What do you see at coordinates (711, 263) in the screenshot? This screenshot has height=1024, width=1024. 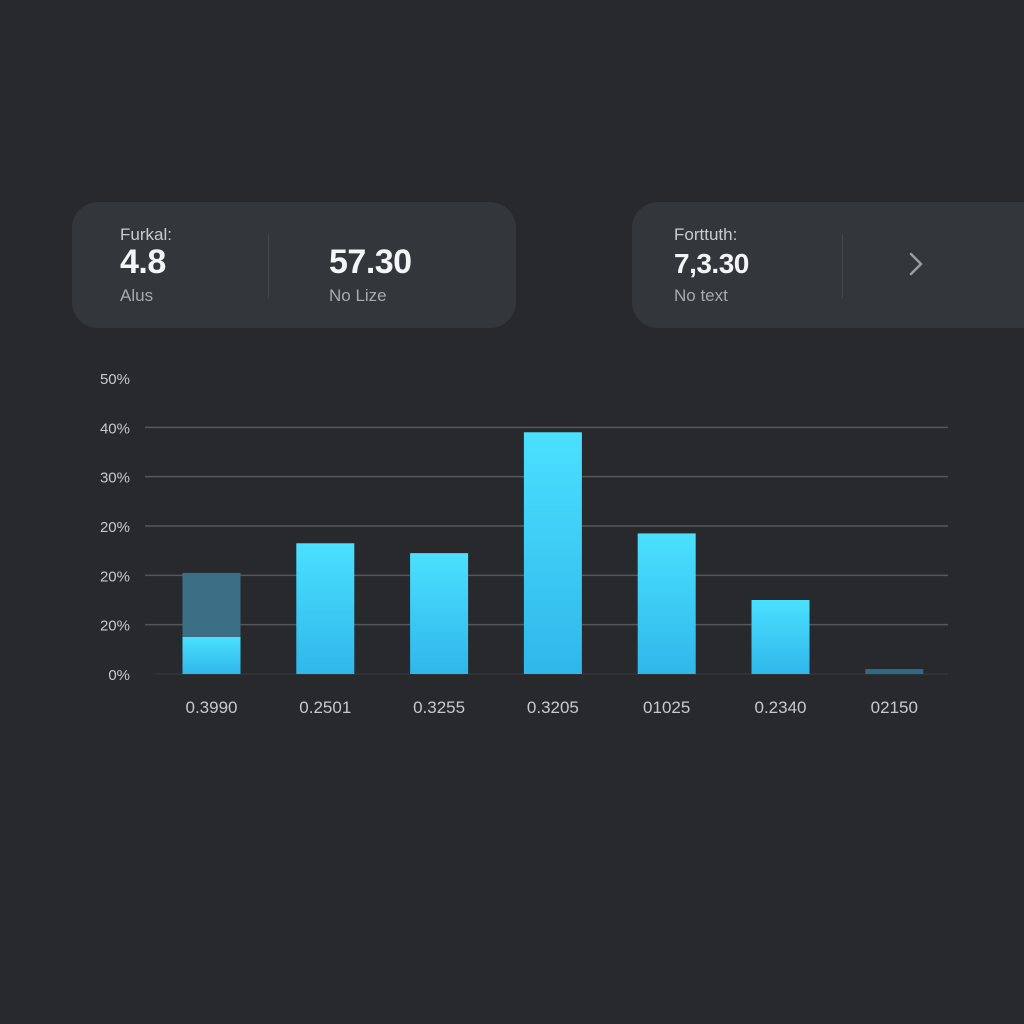 I see `stat-value: 7,3.30` at bounding box center [711, 263].